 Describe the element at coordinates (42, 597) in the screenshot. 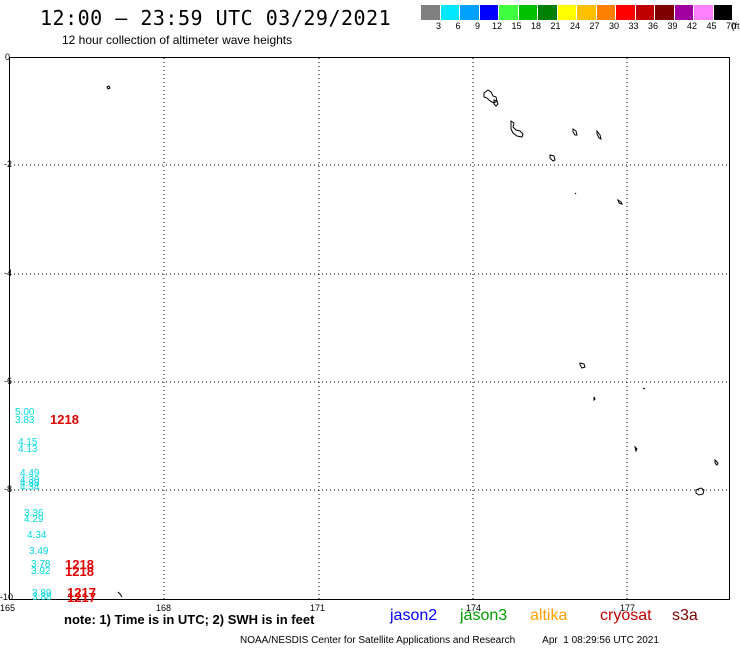

I see `swh-value: 3.88` at that location.